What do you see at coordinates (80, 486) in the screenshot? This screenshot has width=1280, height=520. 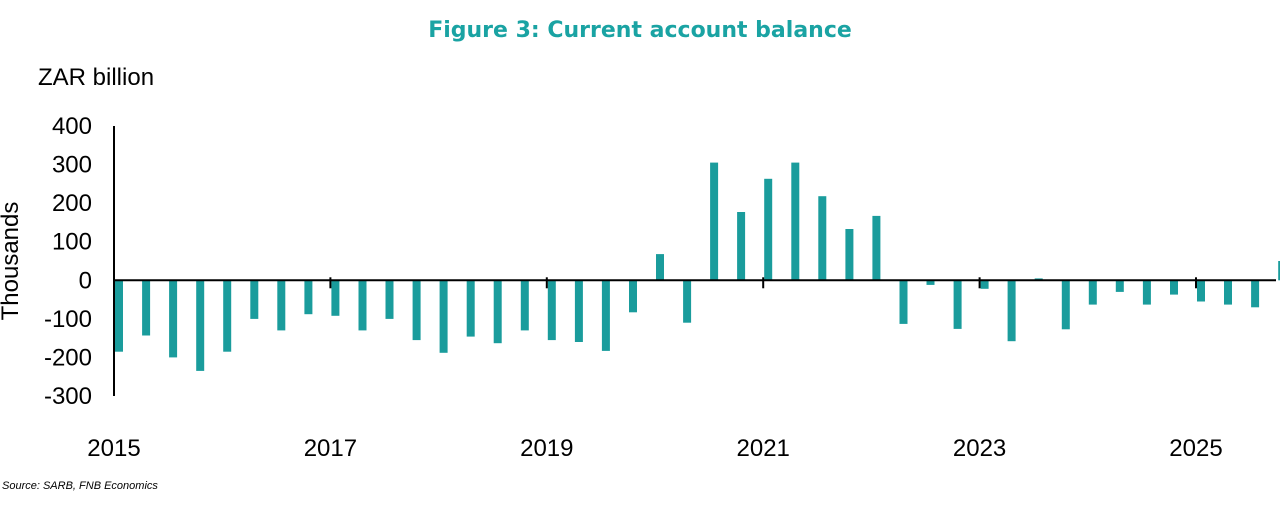 I see `source-note: Source: SARB, FNB Economics` at bounding box center [80, 486].